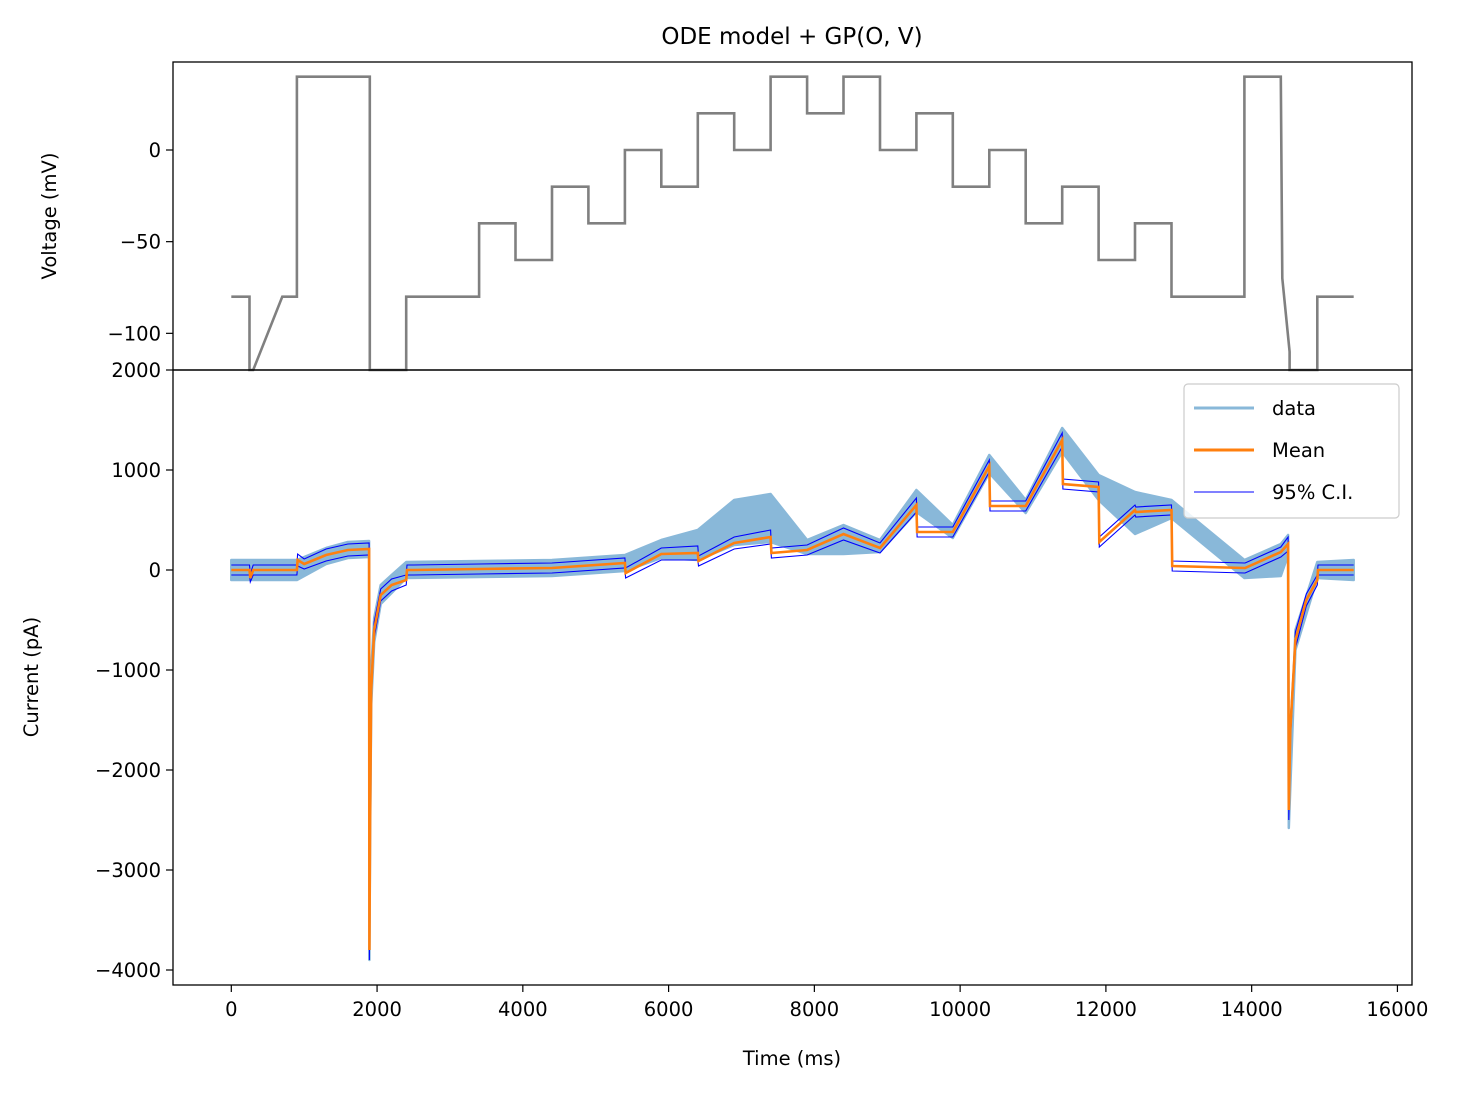 This screenshot has width=1464, height=1093. Describe the element at coordinates (136, 470) in the screenshot. I see `current-ytick-label: 1000` at that location.